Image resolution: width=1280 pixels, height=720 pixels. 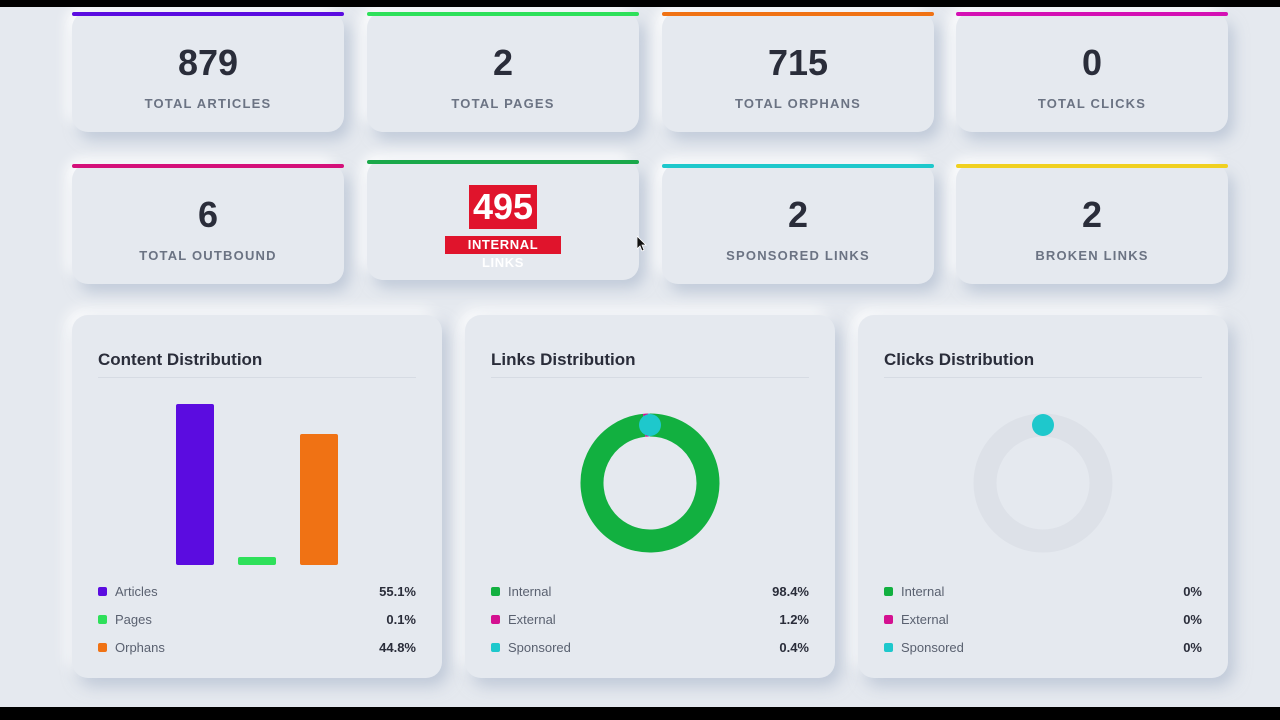 I want to click on clicks-donut-slices, so click(x=1043, y=483).